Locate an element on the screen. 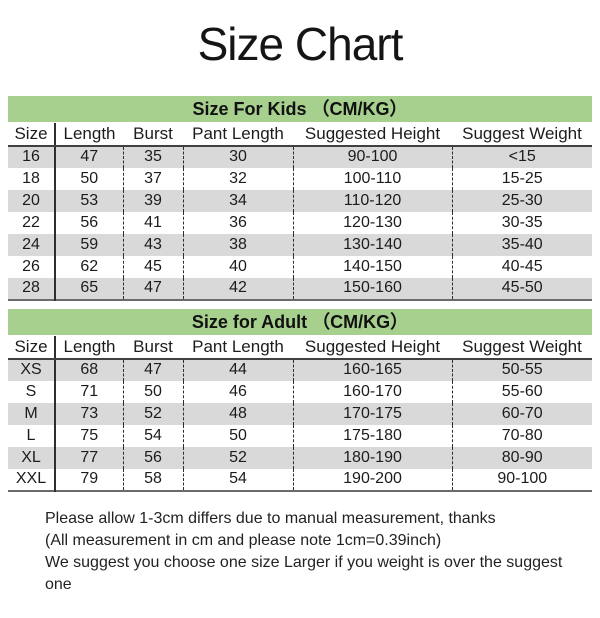 This screenshot has height=618, width=600. table-cell: 43 is located at coordinates (153, 244).